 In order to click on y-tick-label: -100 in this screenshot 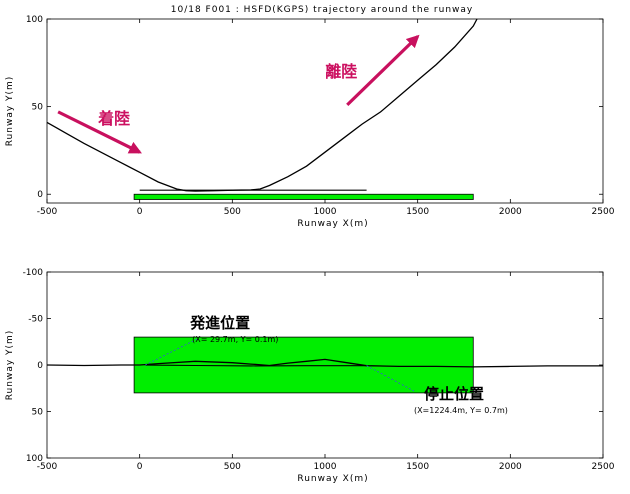, I will do `click(33, 273)`.